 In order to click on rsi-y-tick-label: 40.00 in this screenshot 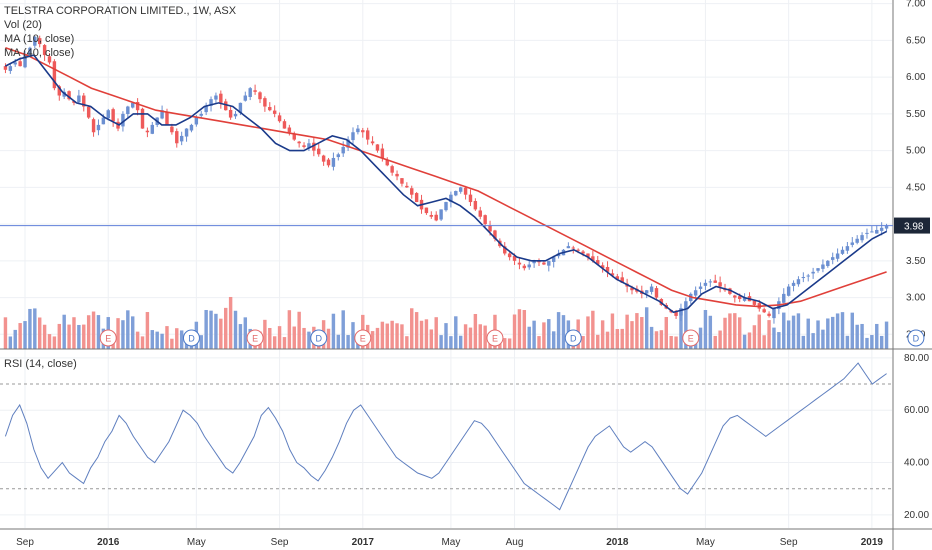, I will do `click(916, 463)`.